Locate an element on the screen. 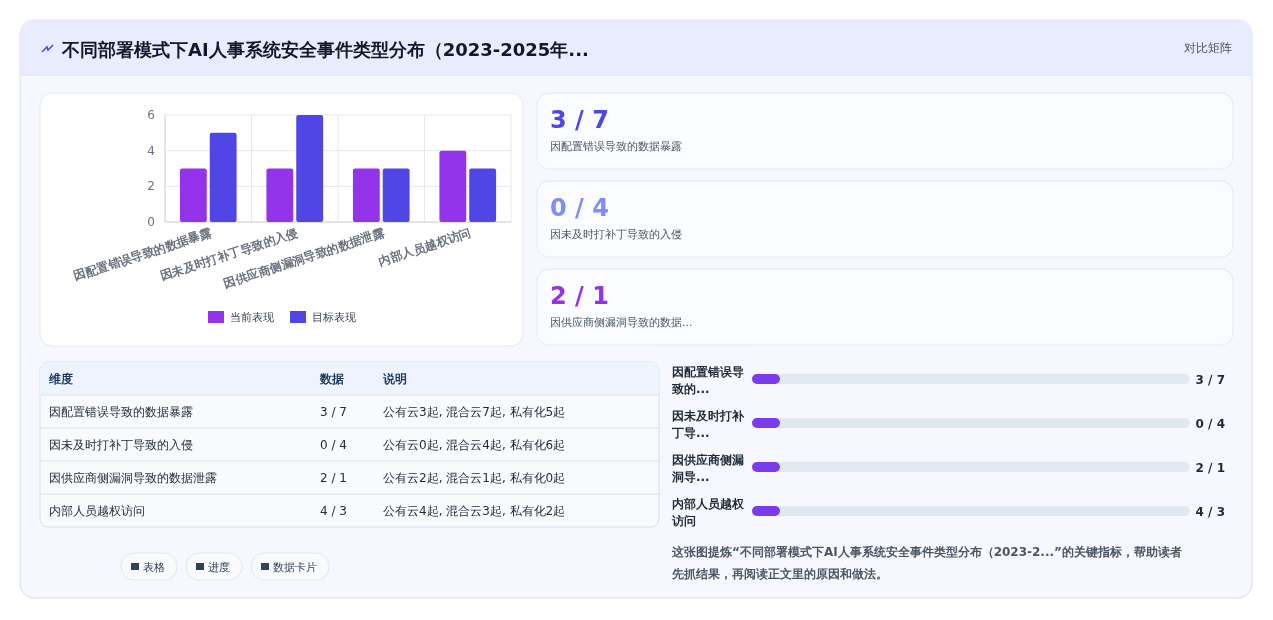 The height and width of the screenshot is (620, 1273). text: 数据 is located at coordinates (331, 379).